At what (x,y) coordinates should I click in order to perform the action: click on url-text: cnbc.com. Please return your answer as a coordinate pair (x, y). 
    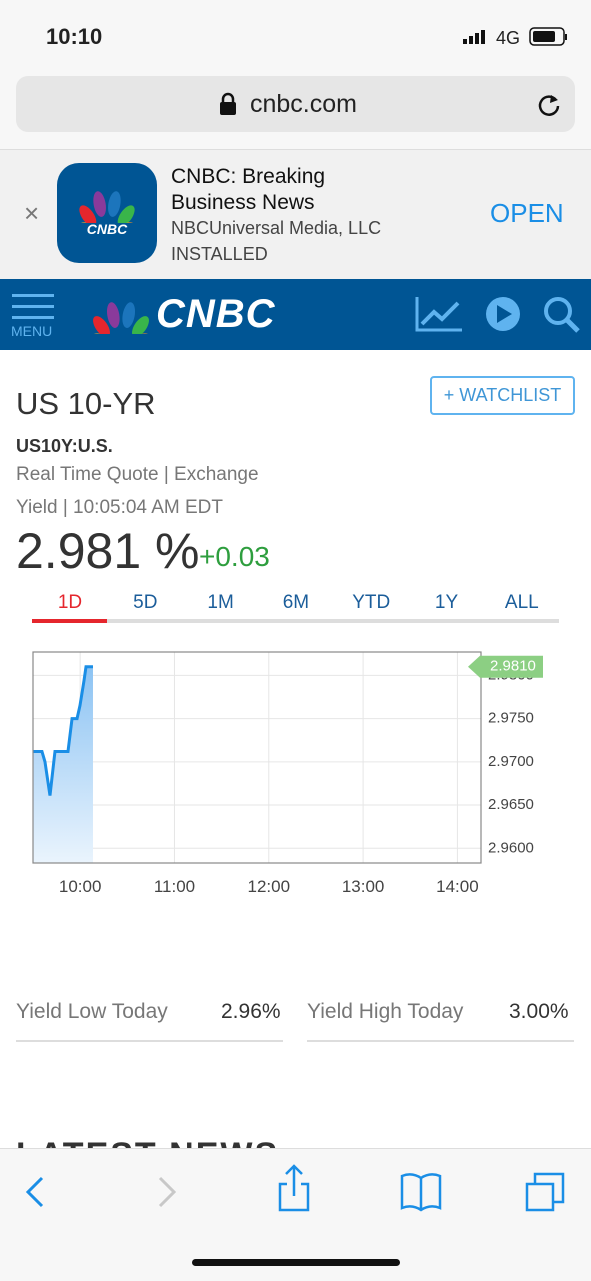
    Looking at the image, I should click on (303, 104).